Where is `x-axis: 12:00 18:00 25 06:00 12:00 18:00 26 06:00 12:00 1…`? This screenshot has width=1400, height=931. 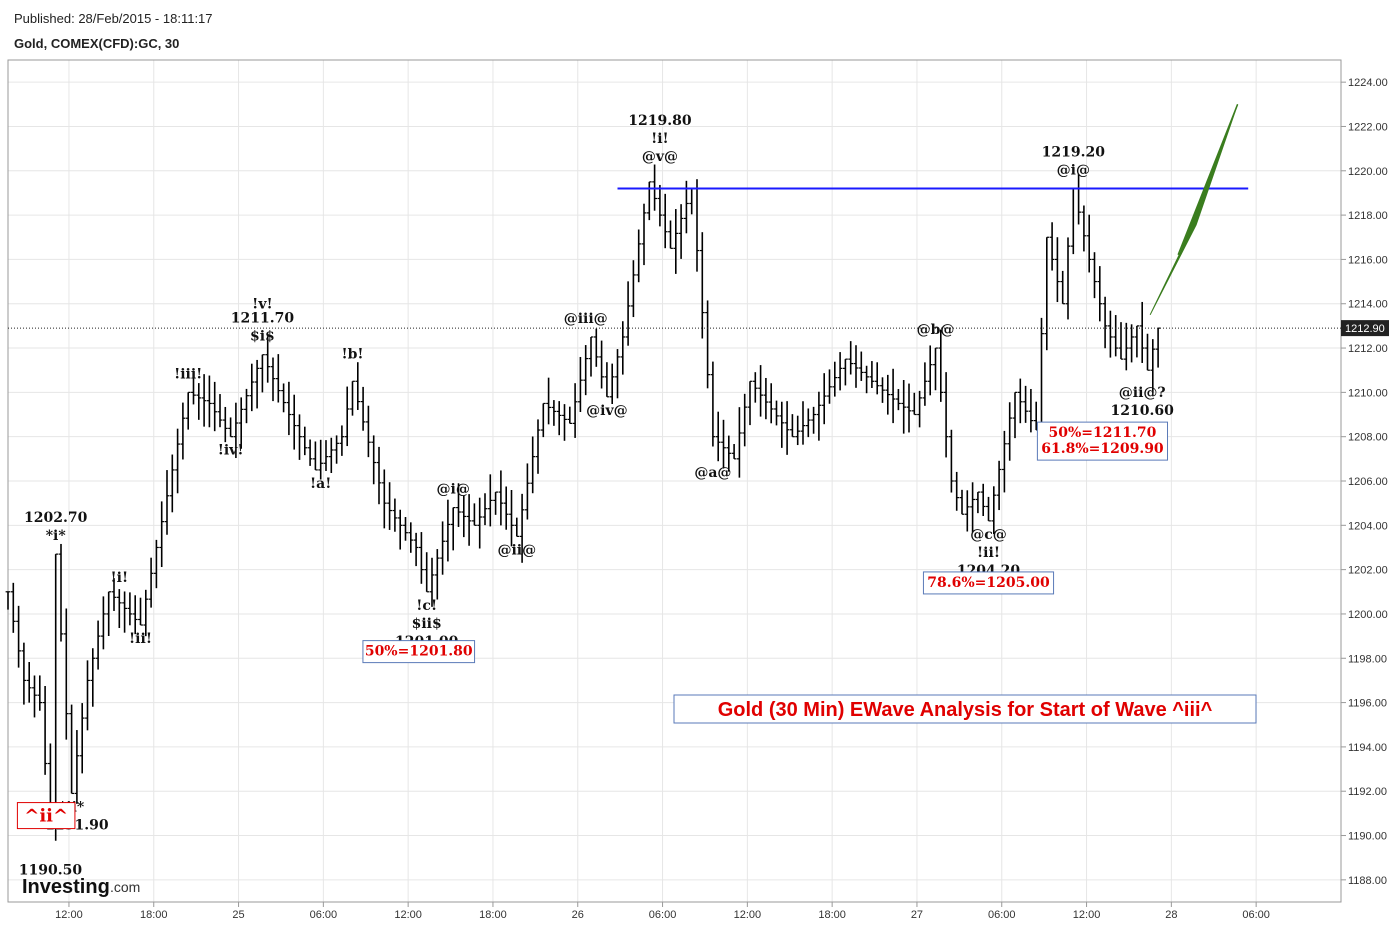 x-axis: 12:00 18:00 25 06:00 12:00 18:00 26 06:00 12:00 1… is located at coordinates (662, 911).